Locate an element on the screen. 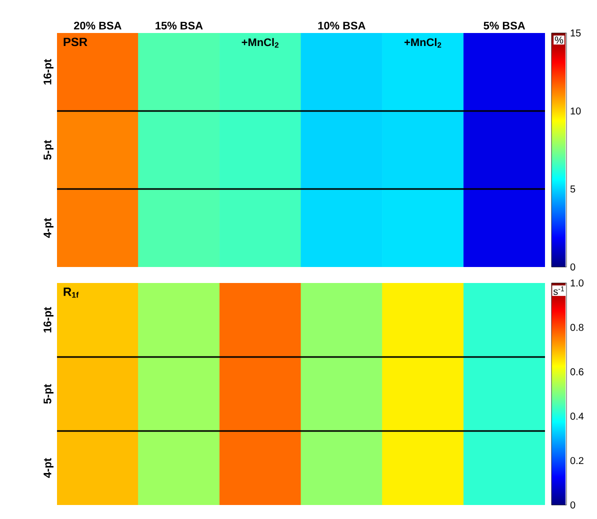 The height and width of the screenshot is (519, 597). x-tick-label: 5% BSA is located at coordinates (505, 26).